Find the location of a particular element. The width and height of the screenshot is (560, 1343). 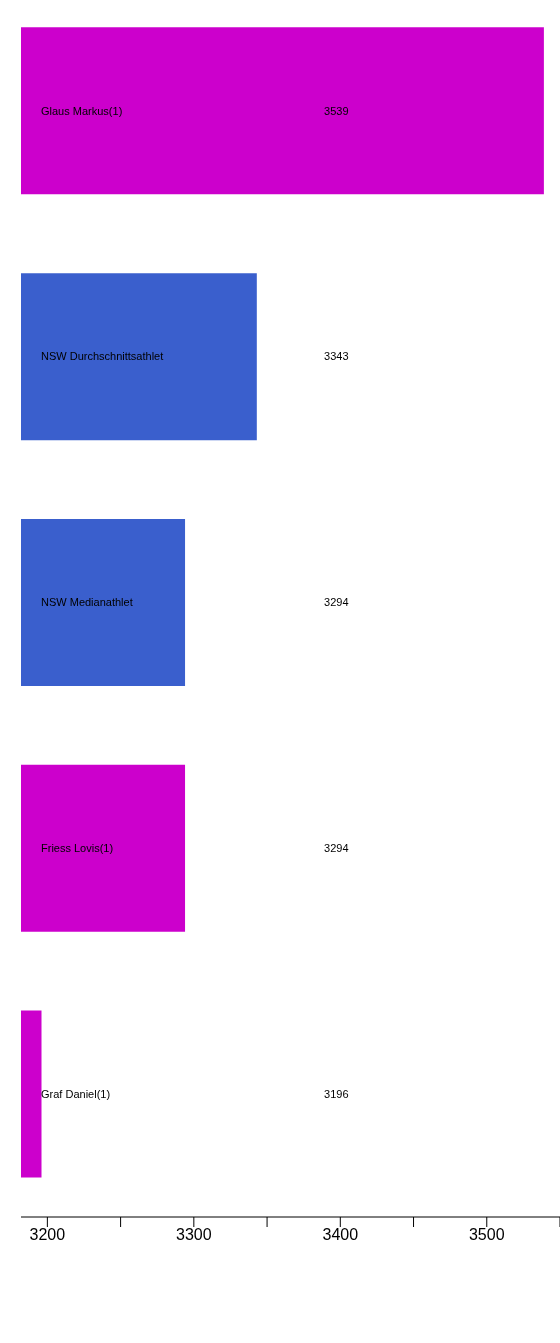

x-tick-label: 3500 is located at coordinates (486, 1235).